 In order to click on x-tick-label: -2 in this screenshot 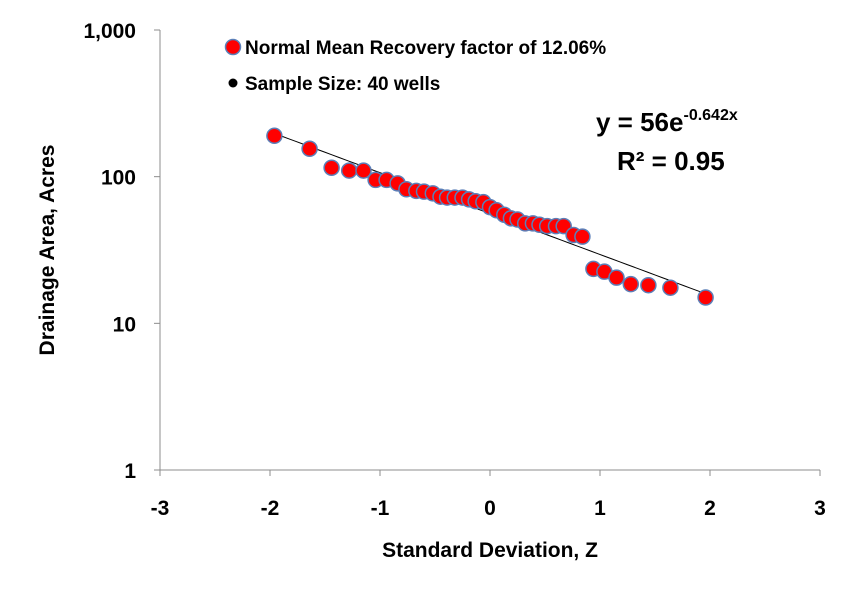, I will do `click(270, 508)`.